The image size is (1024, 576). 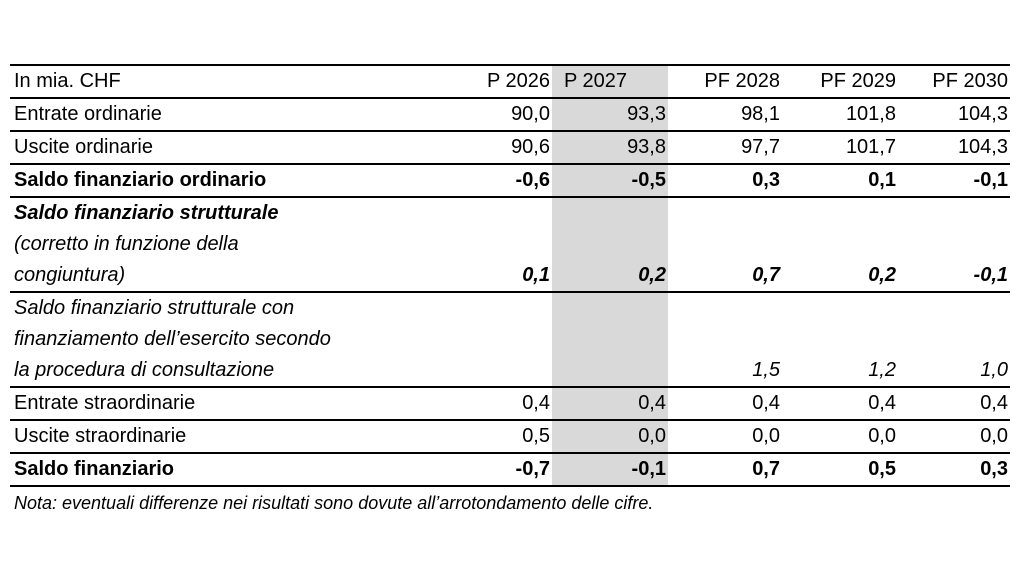 What do you see at coordinates (220, 147) in the screenshot?
I see `row-label: Uscite ordinarie` at bounding box center [220, 147].